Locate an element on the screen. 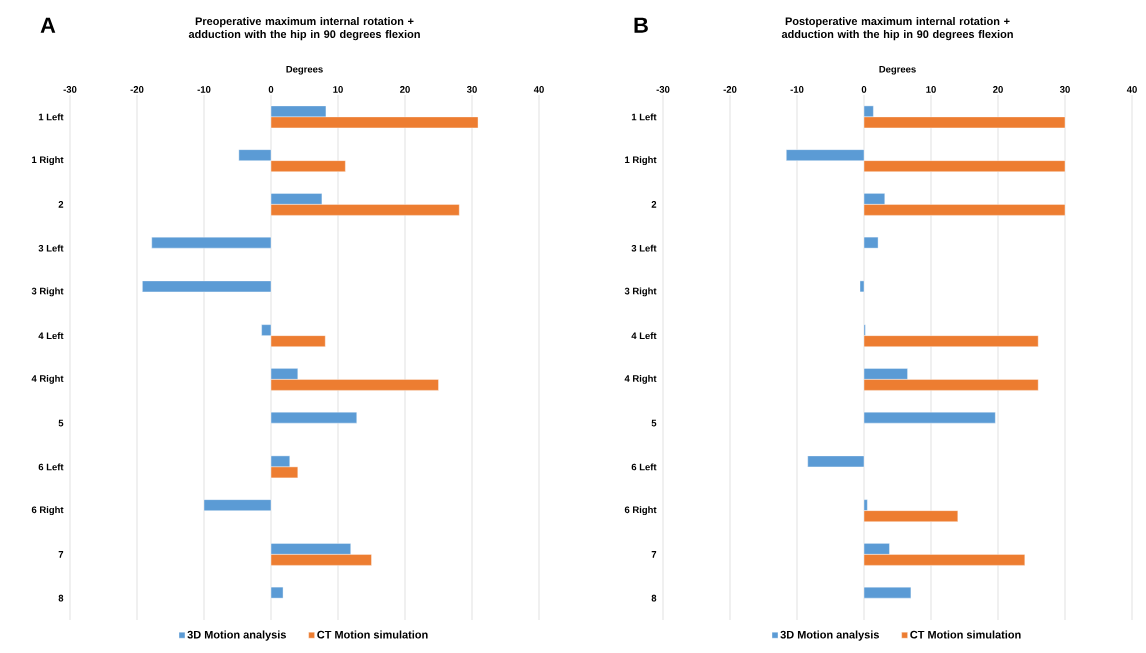 This screenshot has height=653, width=1146. text: B is located at coordinates (641, 25).